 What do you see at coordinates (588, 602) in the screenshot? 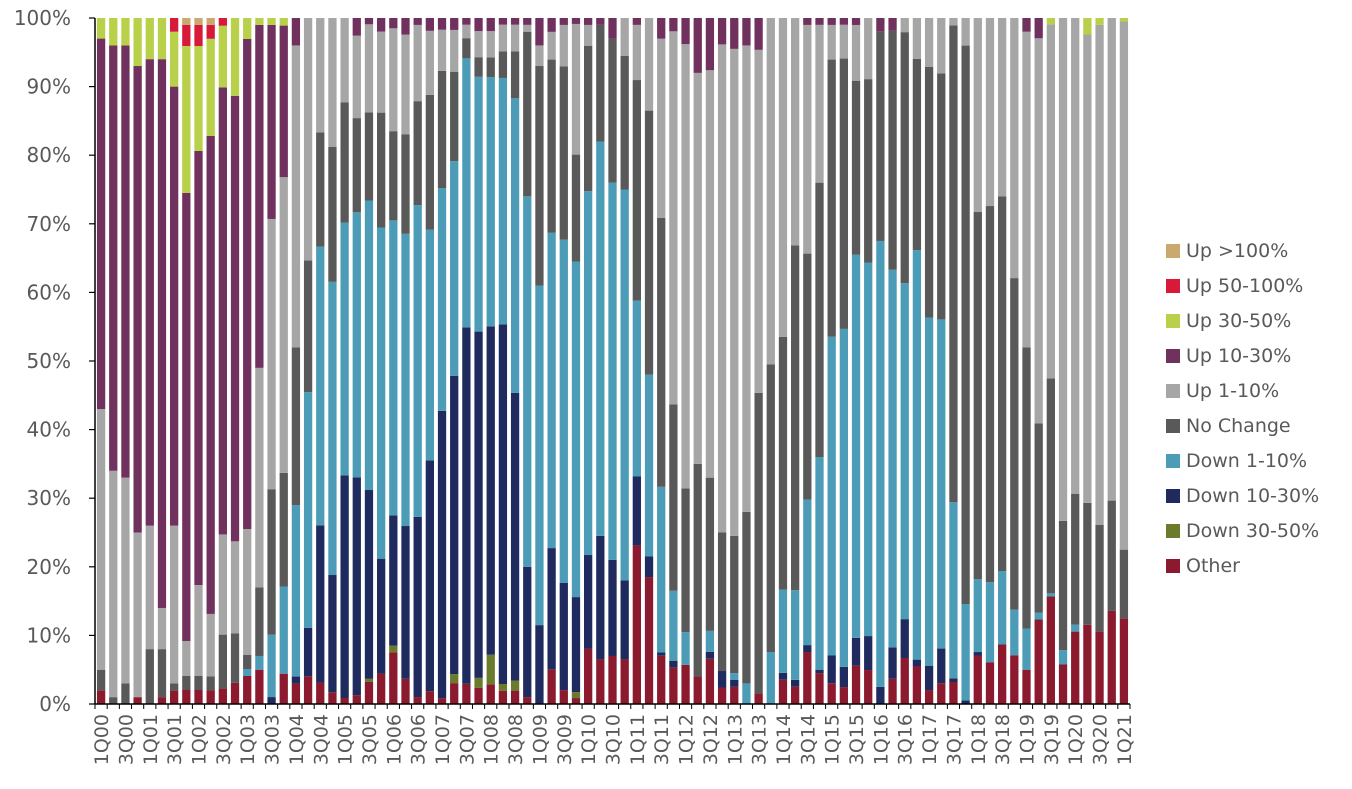
I see `bar-segment-1Q10-down-10-30-` at bounding box center [588, 602].